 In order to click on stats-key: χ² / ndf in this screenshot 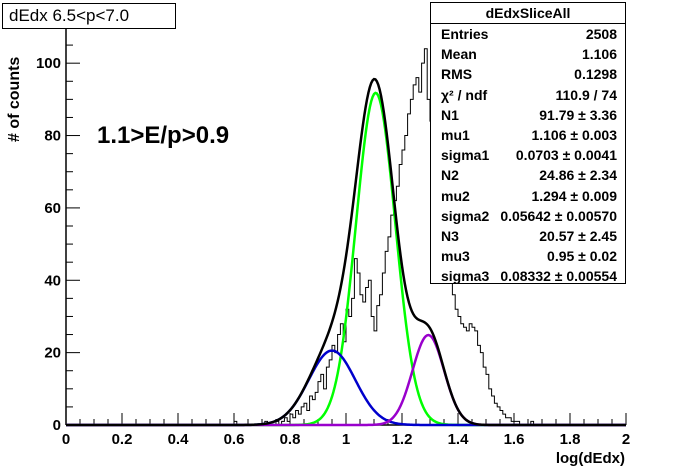, I will do `click(464, 94)`.